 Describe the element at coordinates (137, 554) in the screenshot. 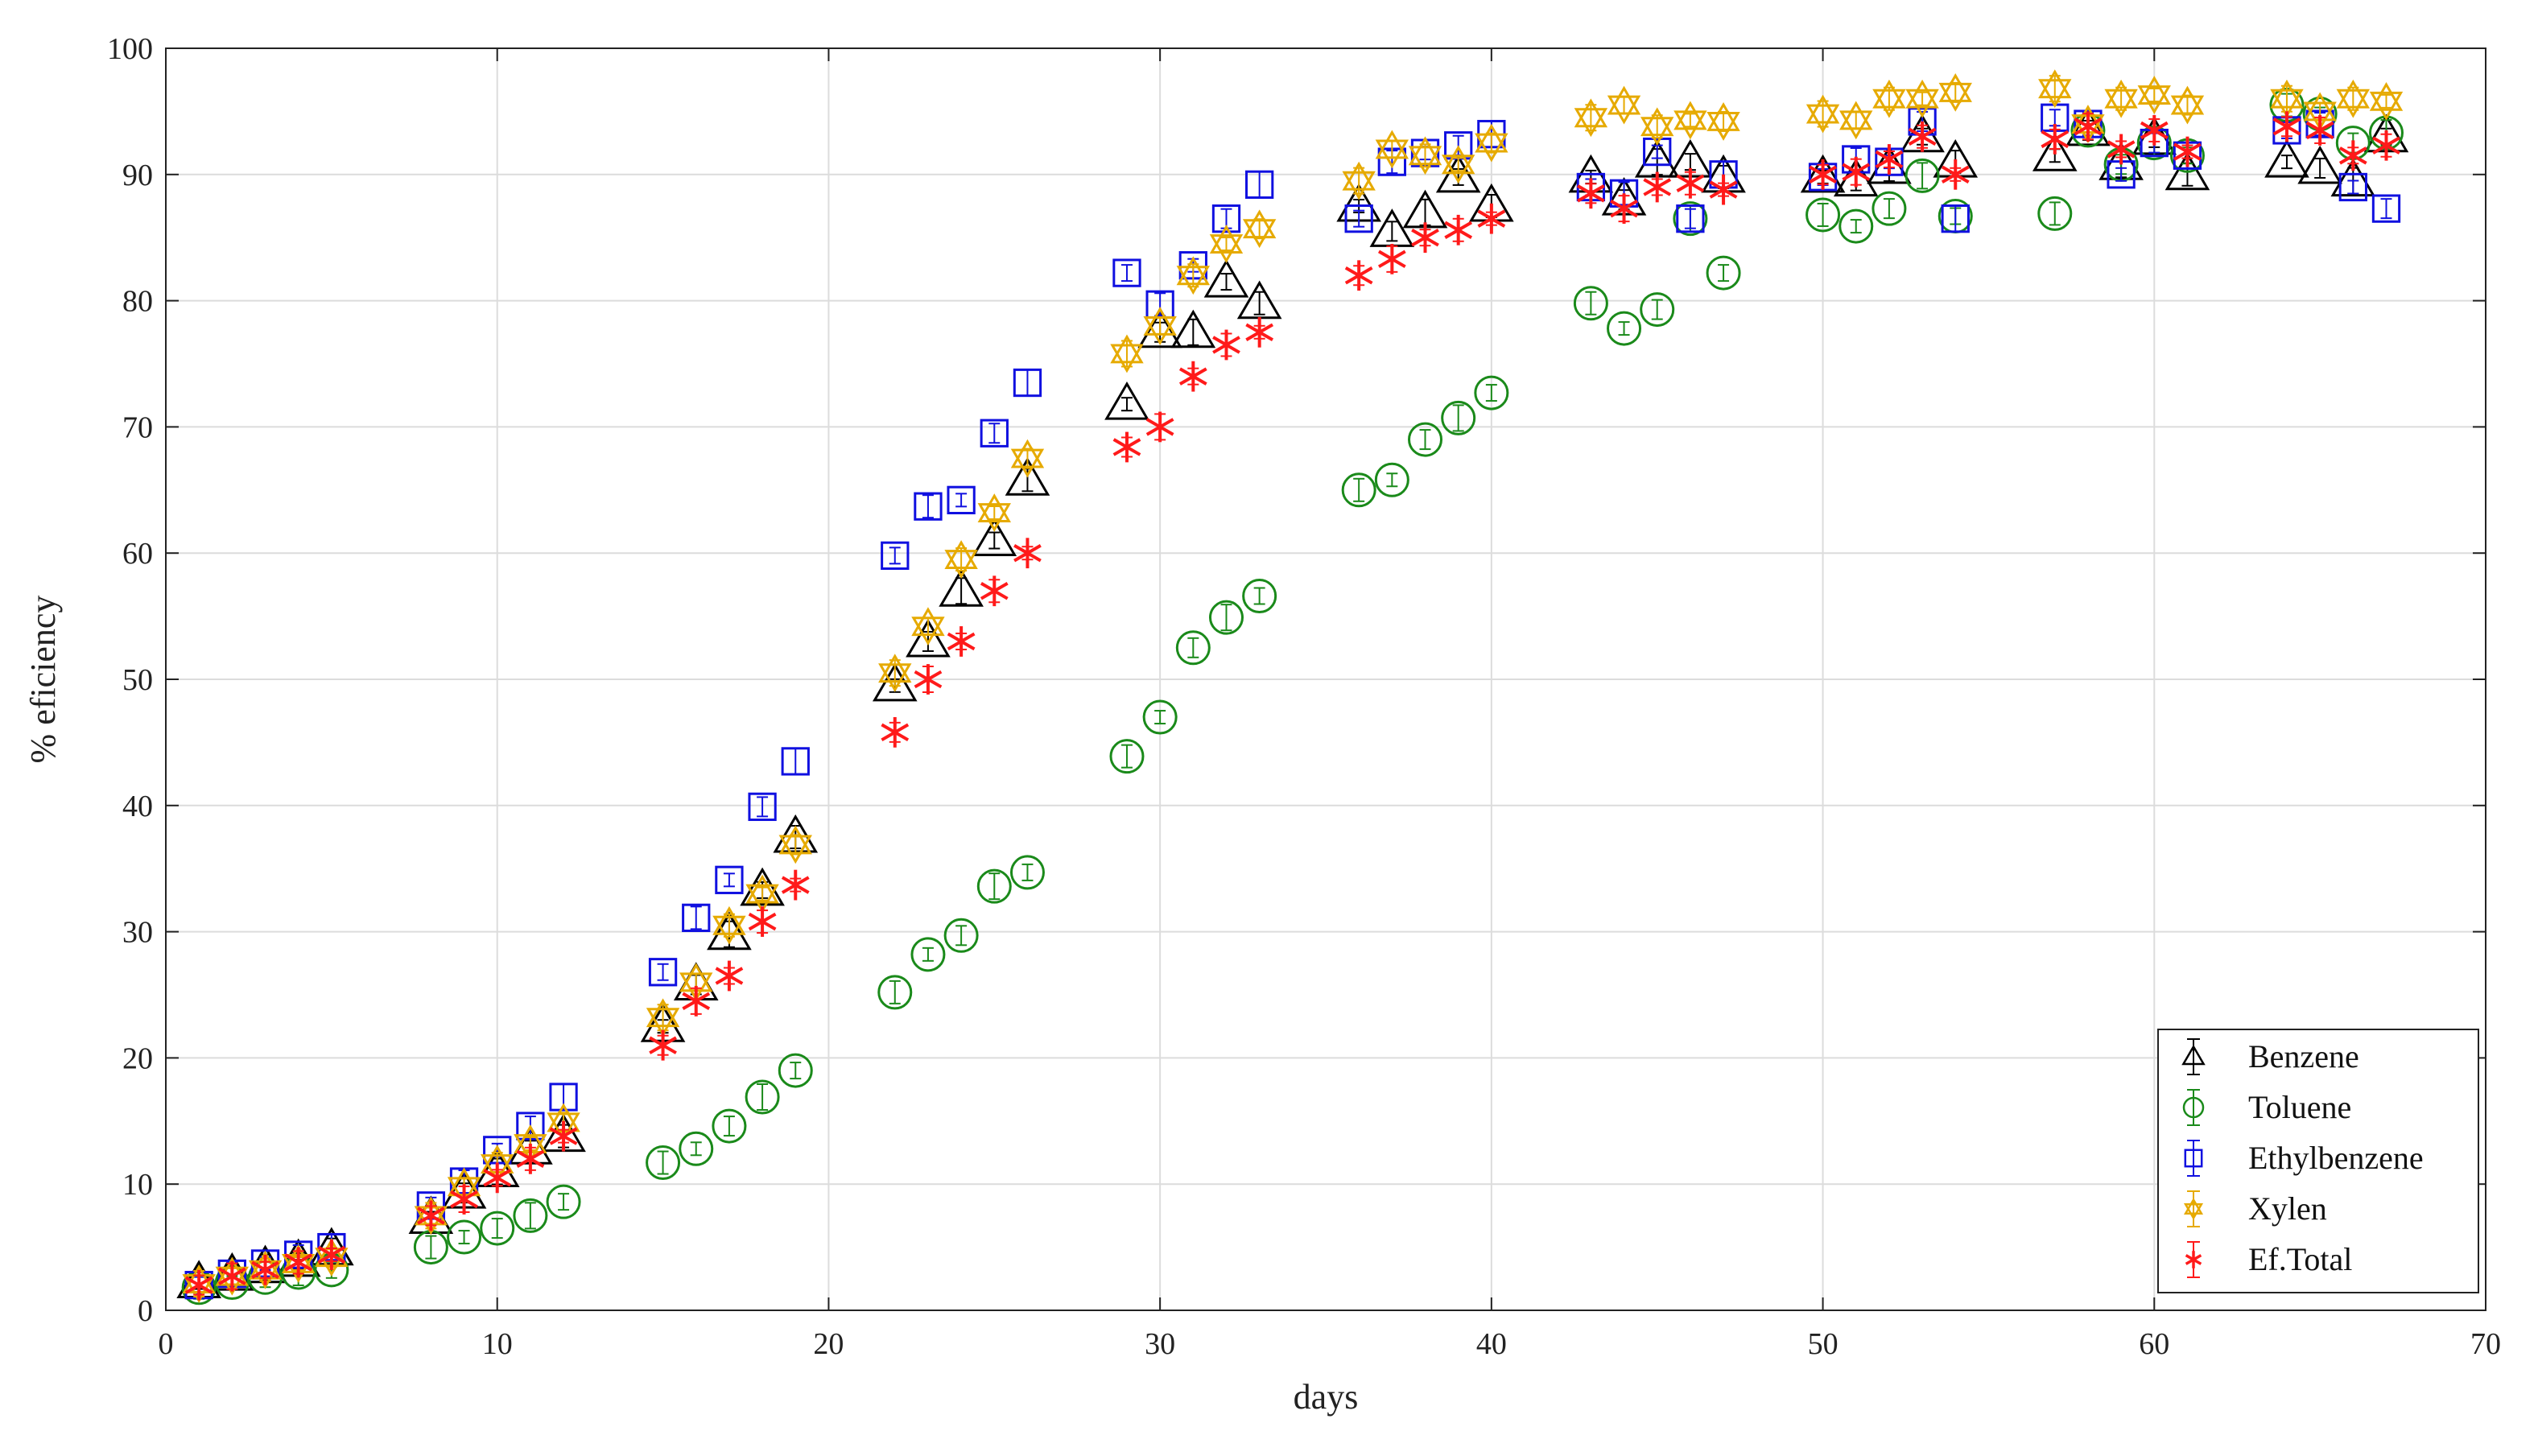

I see `y-tick-label: 60` at that location.